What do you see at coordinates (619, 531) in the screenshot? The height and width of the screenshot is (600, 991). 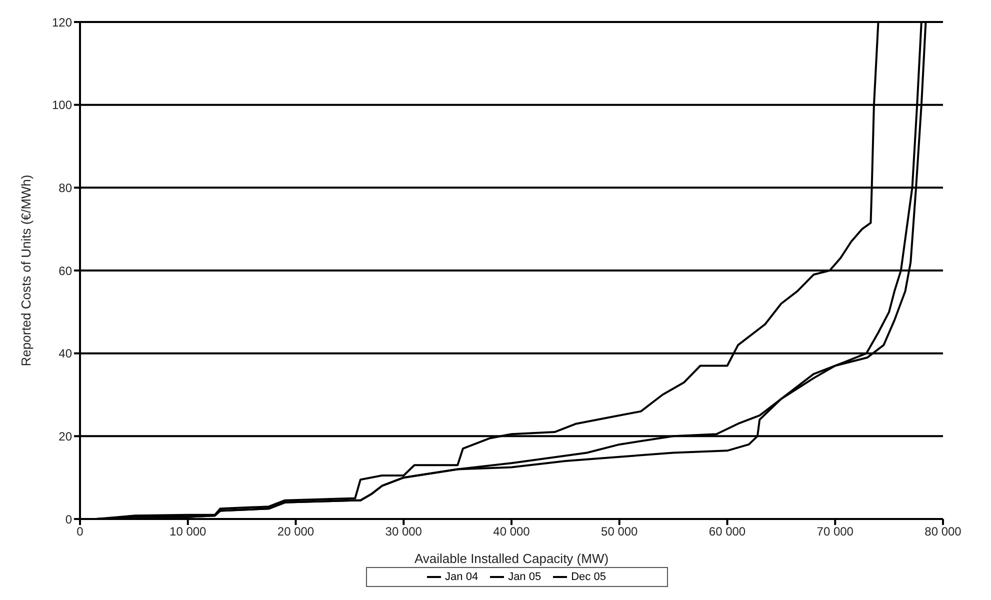 I see `x-tick-label: 50 000` at bounding box center [619, 531].